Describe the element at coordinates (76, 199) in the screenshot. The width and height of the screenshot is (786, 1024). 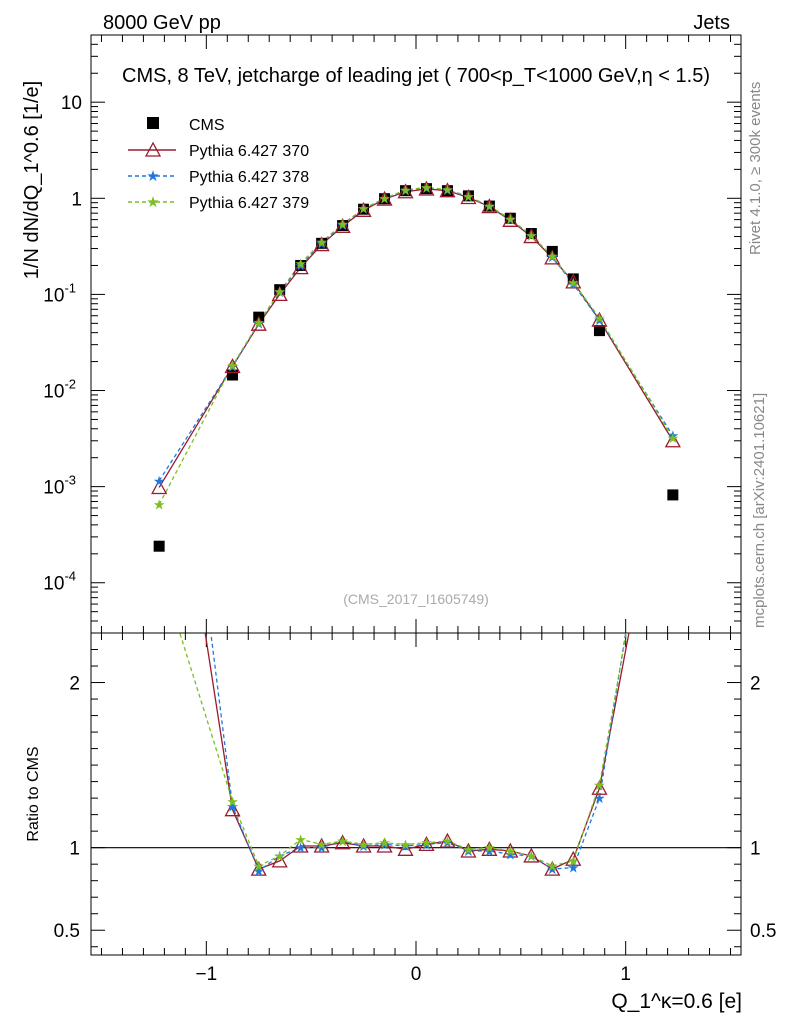
I see `main-y-tick-label: 1` at that location.